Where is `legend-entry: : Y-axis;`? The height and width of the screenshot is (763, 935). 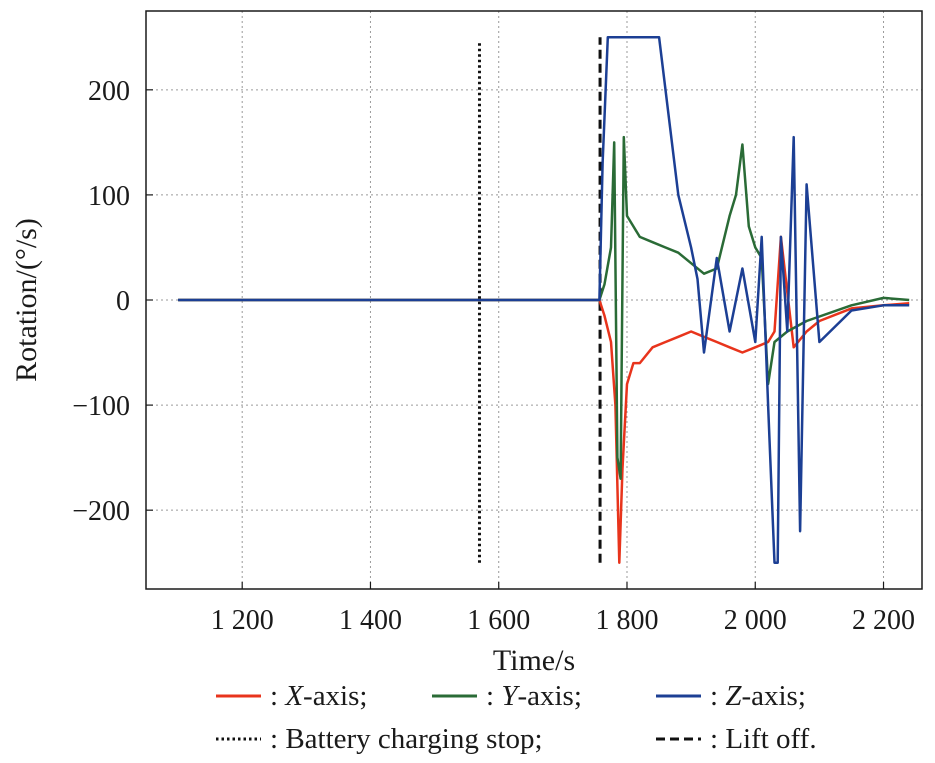 legend-entry: : Y-axis; is located at coordinates (507, 696).